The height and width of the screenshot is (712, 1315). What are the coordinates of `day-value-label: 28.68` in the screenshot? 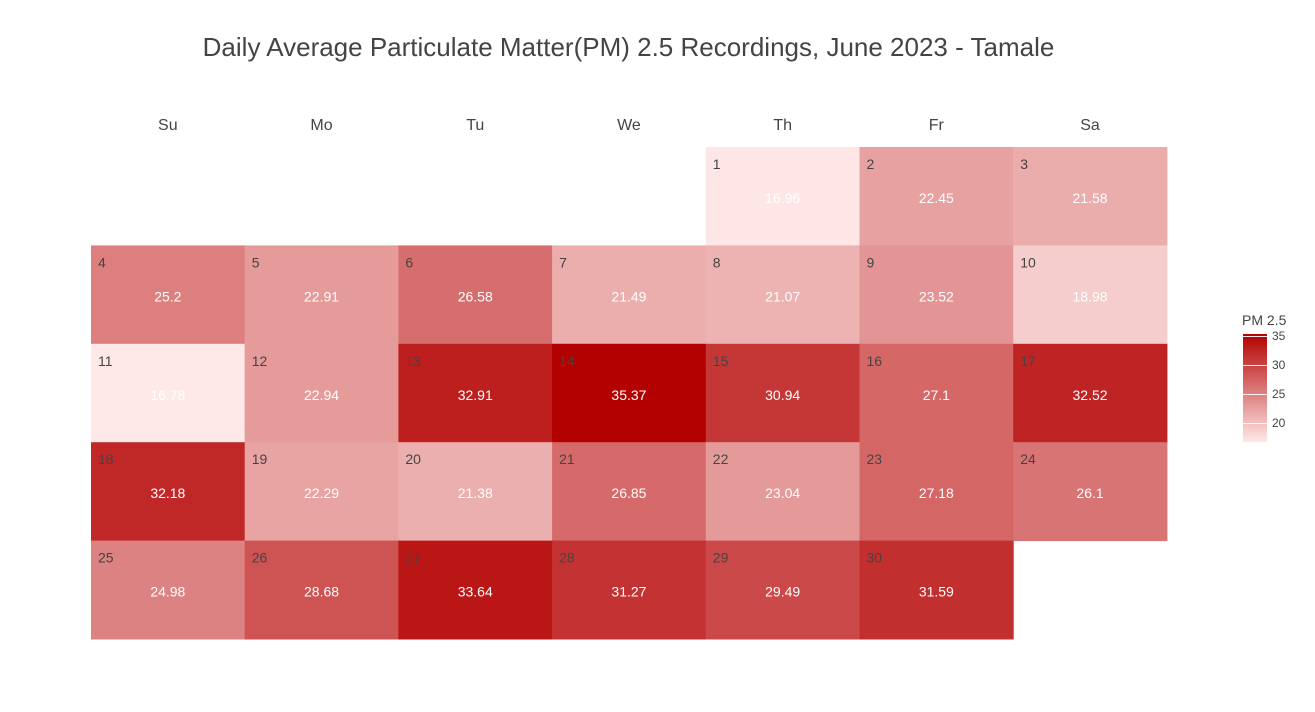 It's located at (321, 592).